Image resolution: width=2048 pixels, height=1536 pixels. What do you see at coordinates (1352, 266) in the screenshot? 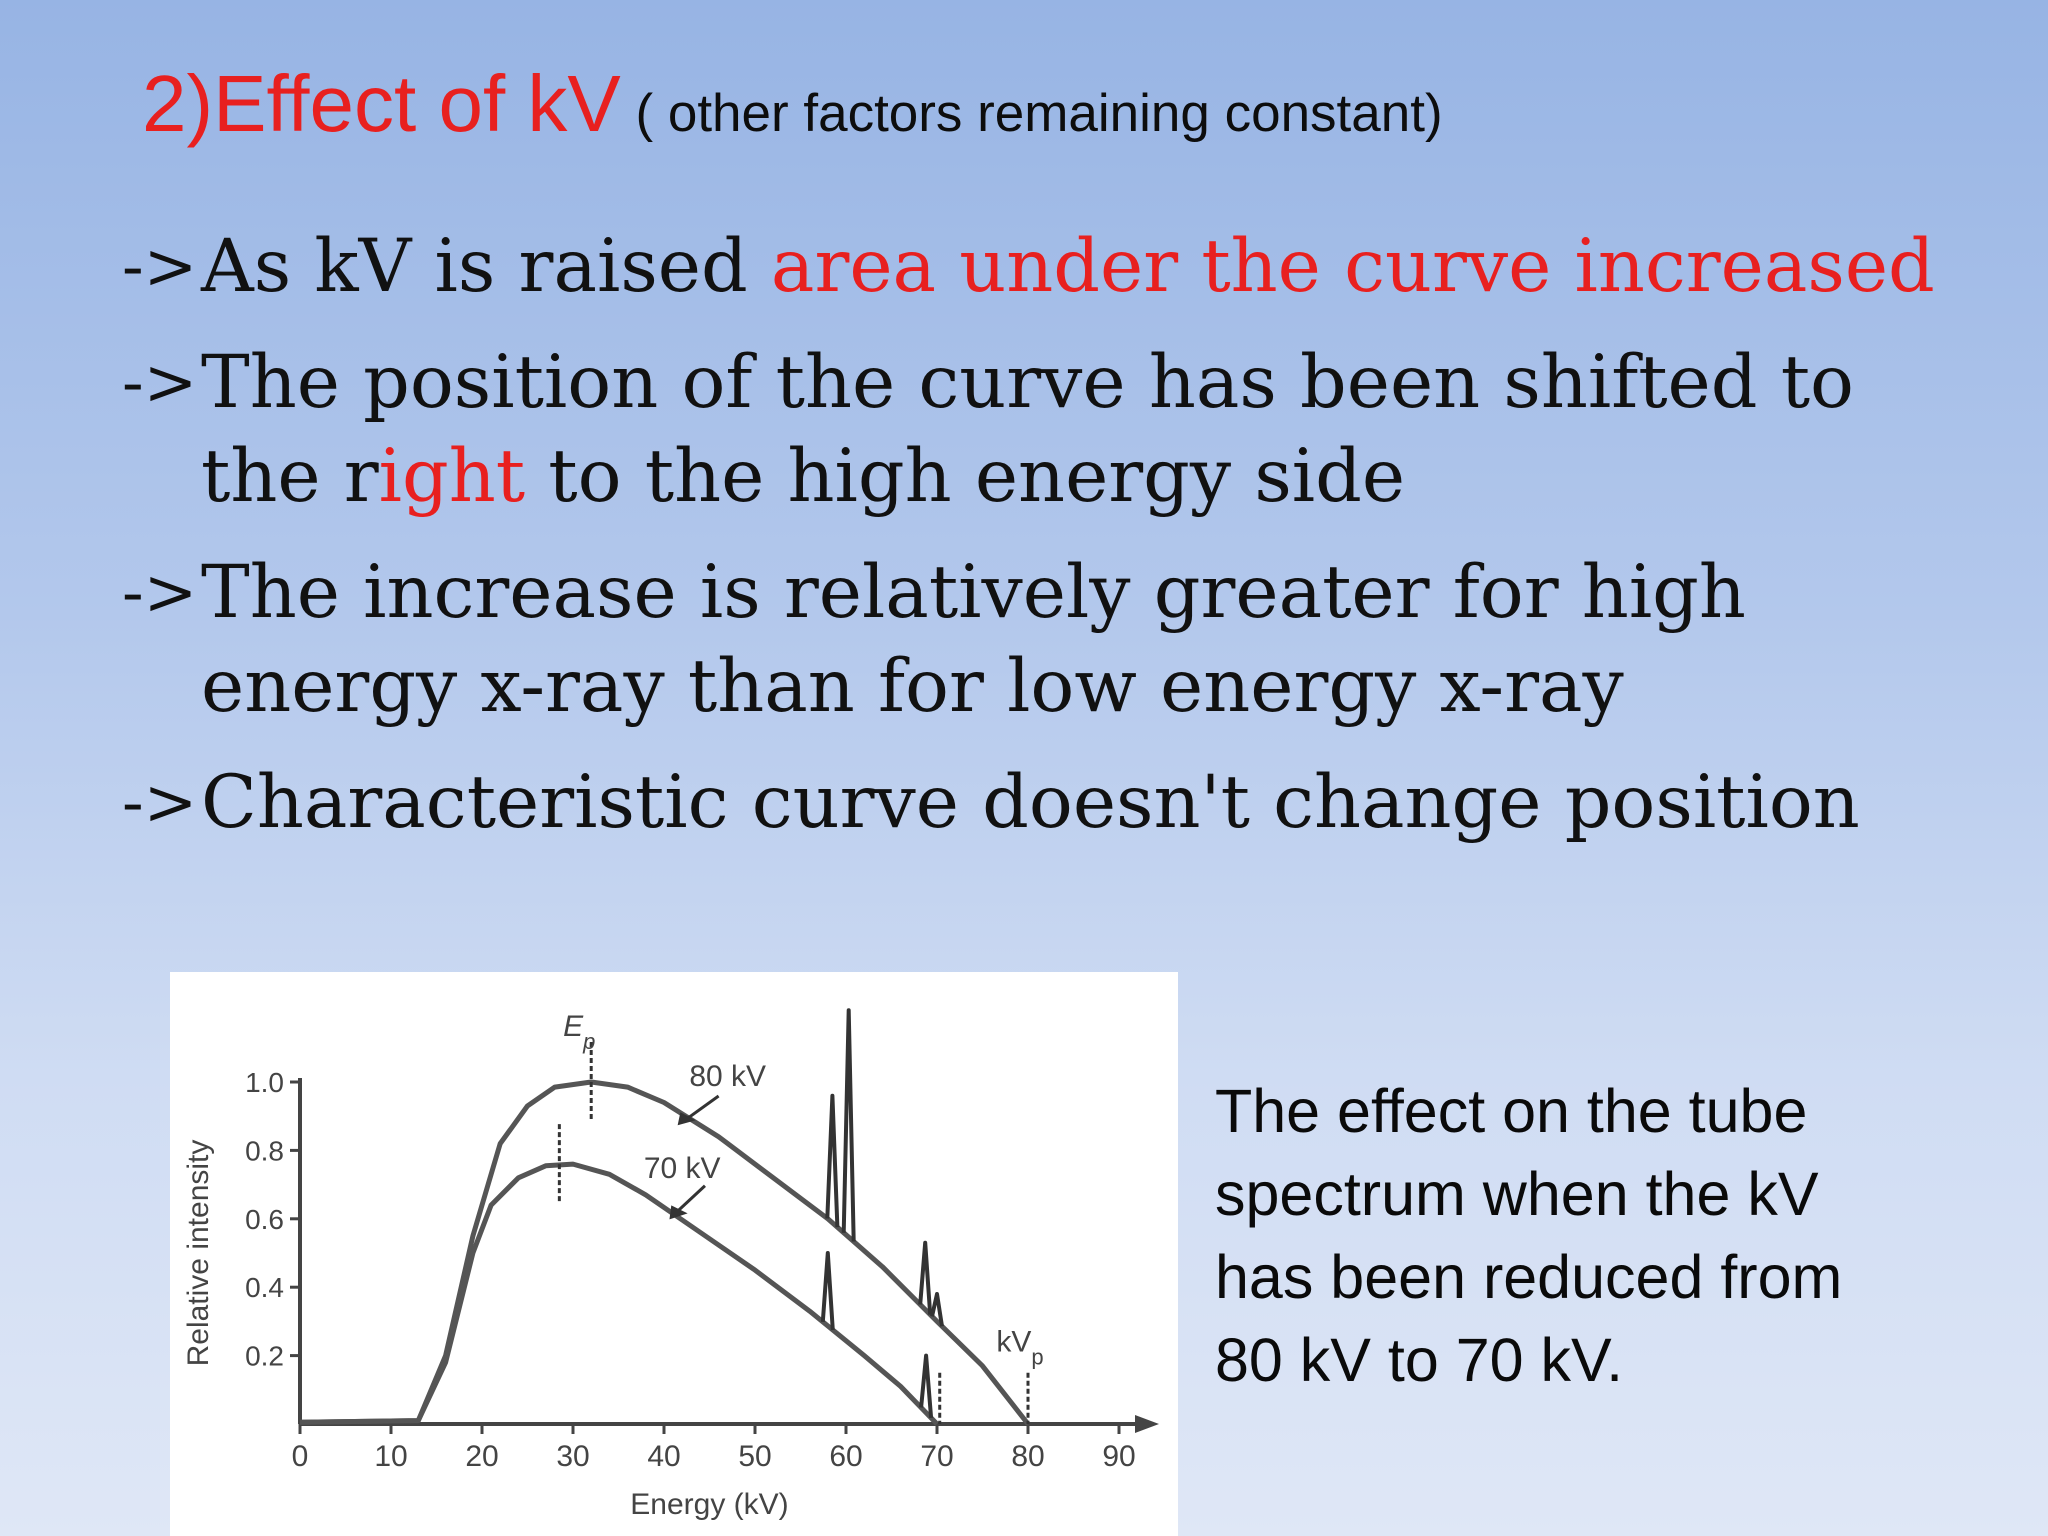
I see `bullet-text: area under the curve increased` at bounding box center [1352, 266].